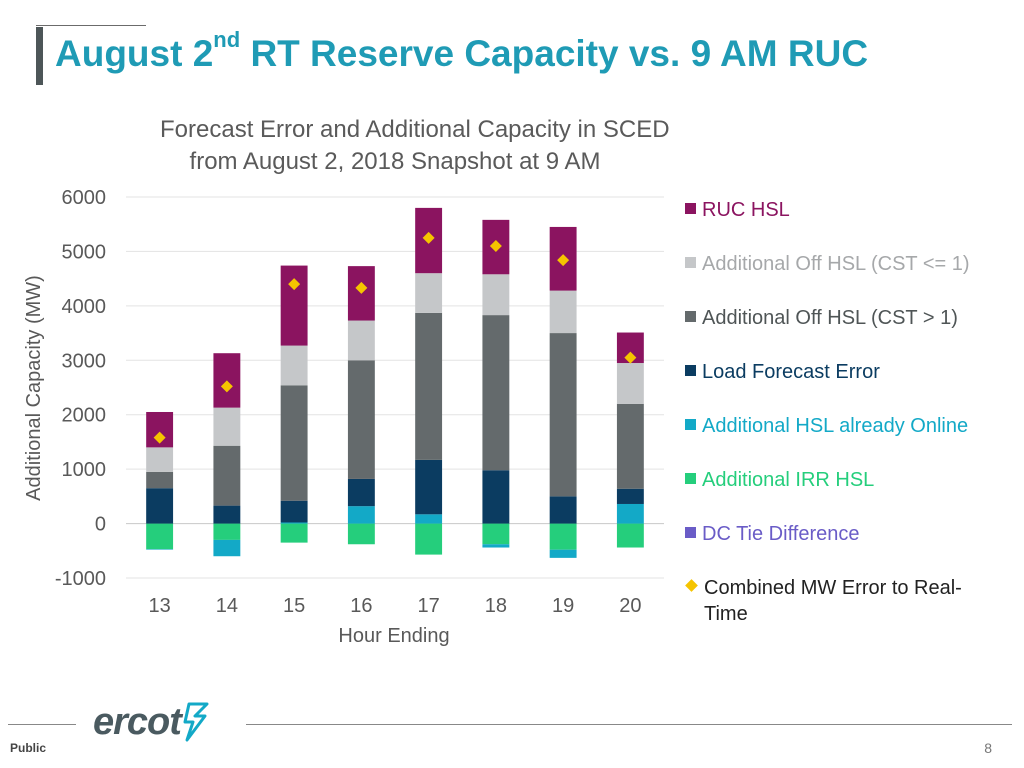 Image resolution: width=1024 pixels, height=768 pixels. Describe the element at coordinates (84, 307) in the screenshot. I see `y-tick-label: 4000` at that location.